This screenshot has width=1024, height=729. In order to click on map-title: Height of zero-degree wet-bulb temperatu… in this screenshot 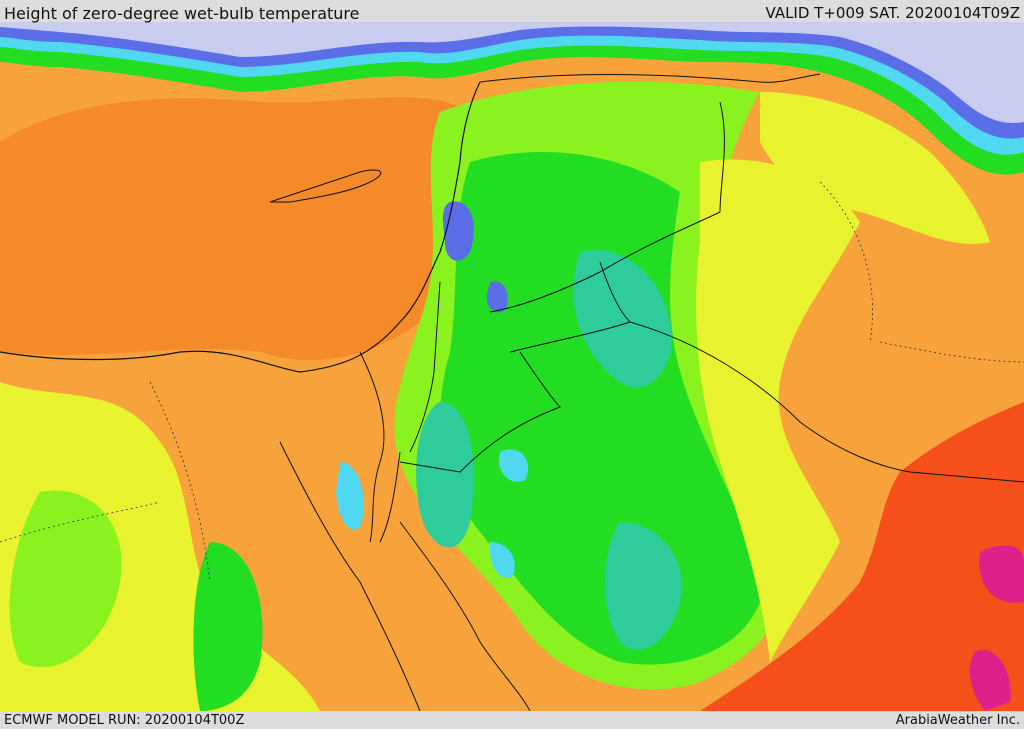, I will do `click(182, 13)`.